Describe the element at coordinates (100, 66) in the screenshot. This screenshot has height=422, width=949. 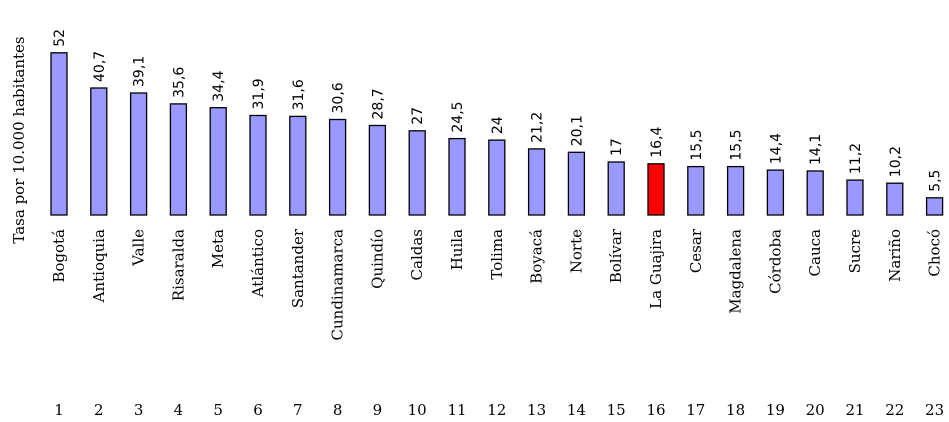
I see `value-label-2: 40,7` at that location.